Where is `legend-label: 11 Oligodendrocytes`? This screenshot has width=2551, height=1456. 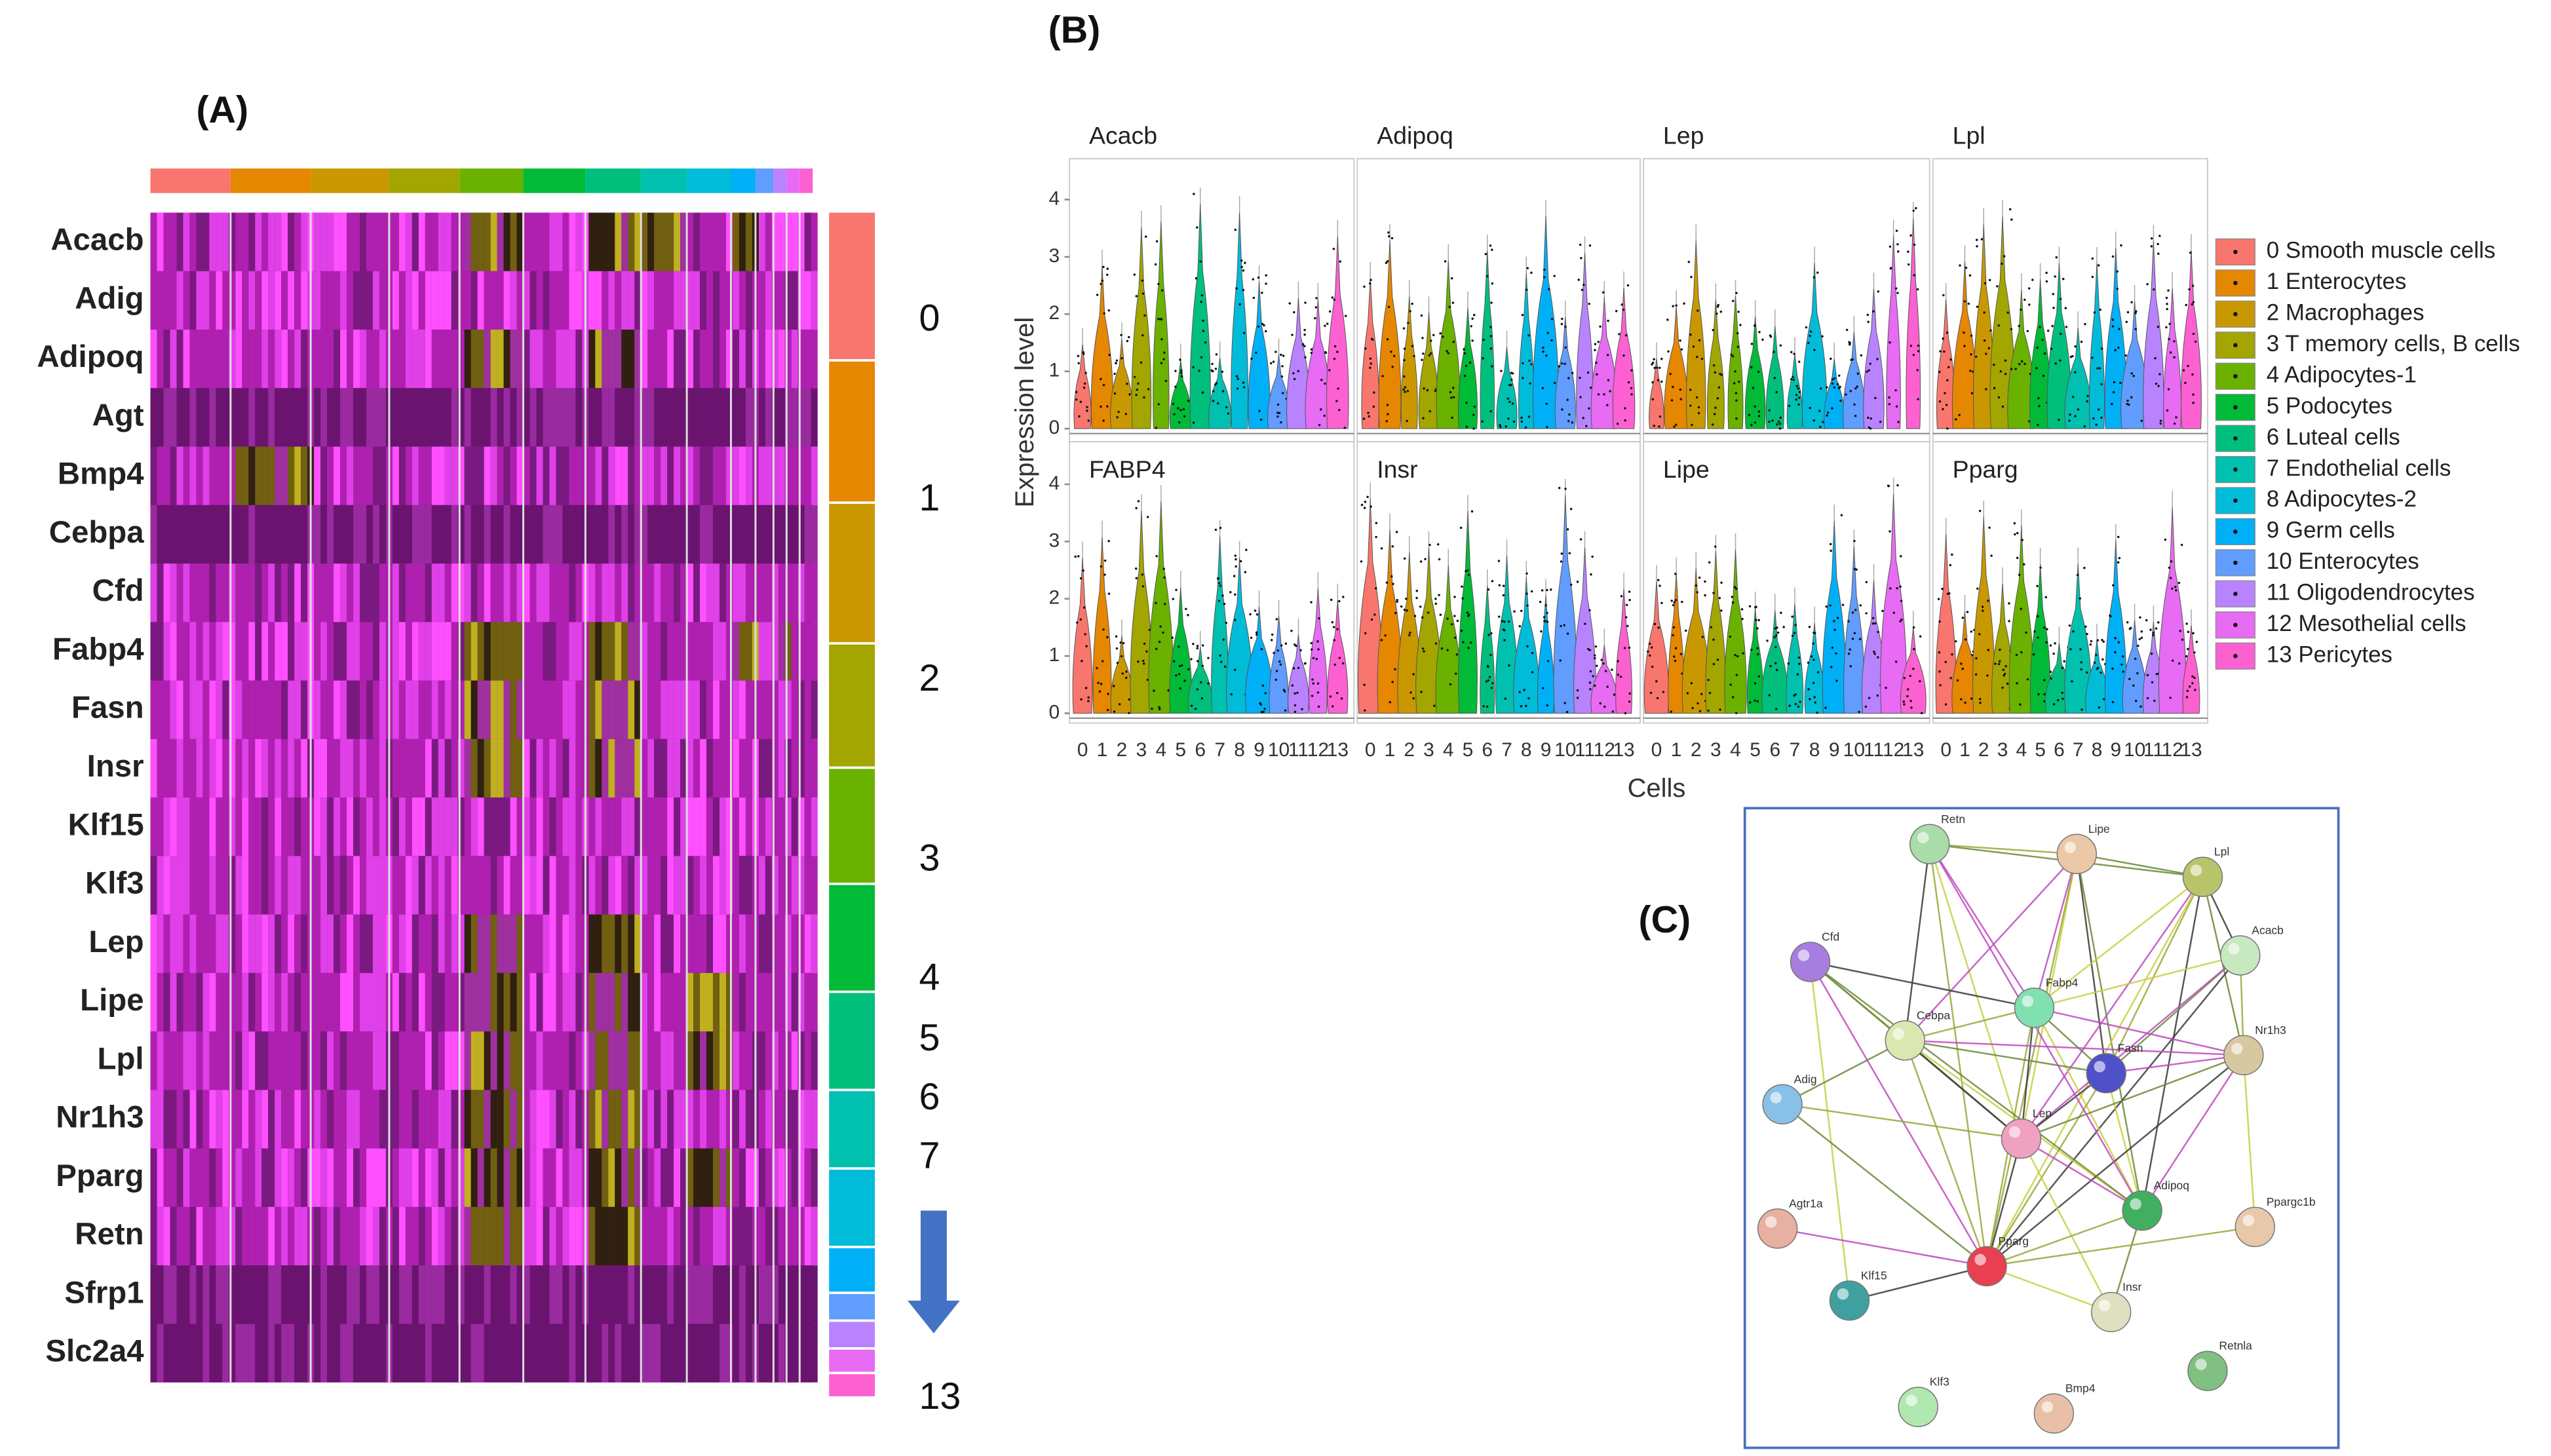
legend-label: 11 Oligodendrocytes is located at coordinates (2371, 592).